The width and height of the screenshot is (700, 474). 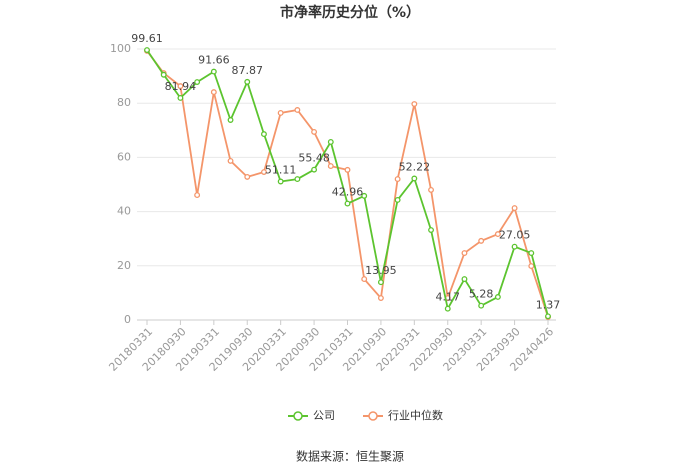 I want to click on data-label: 1.37, so click(x=548, y=304).